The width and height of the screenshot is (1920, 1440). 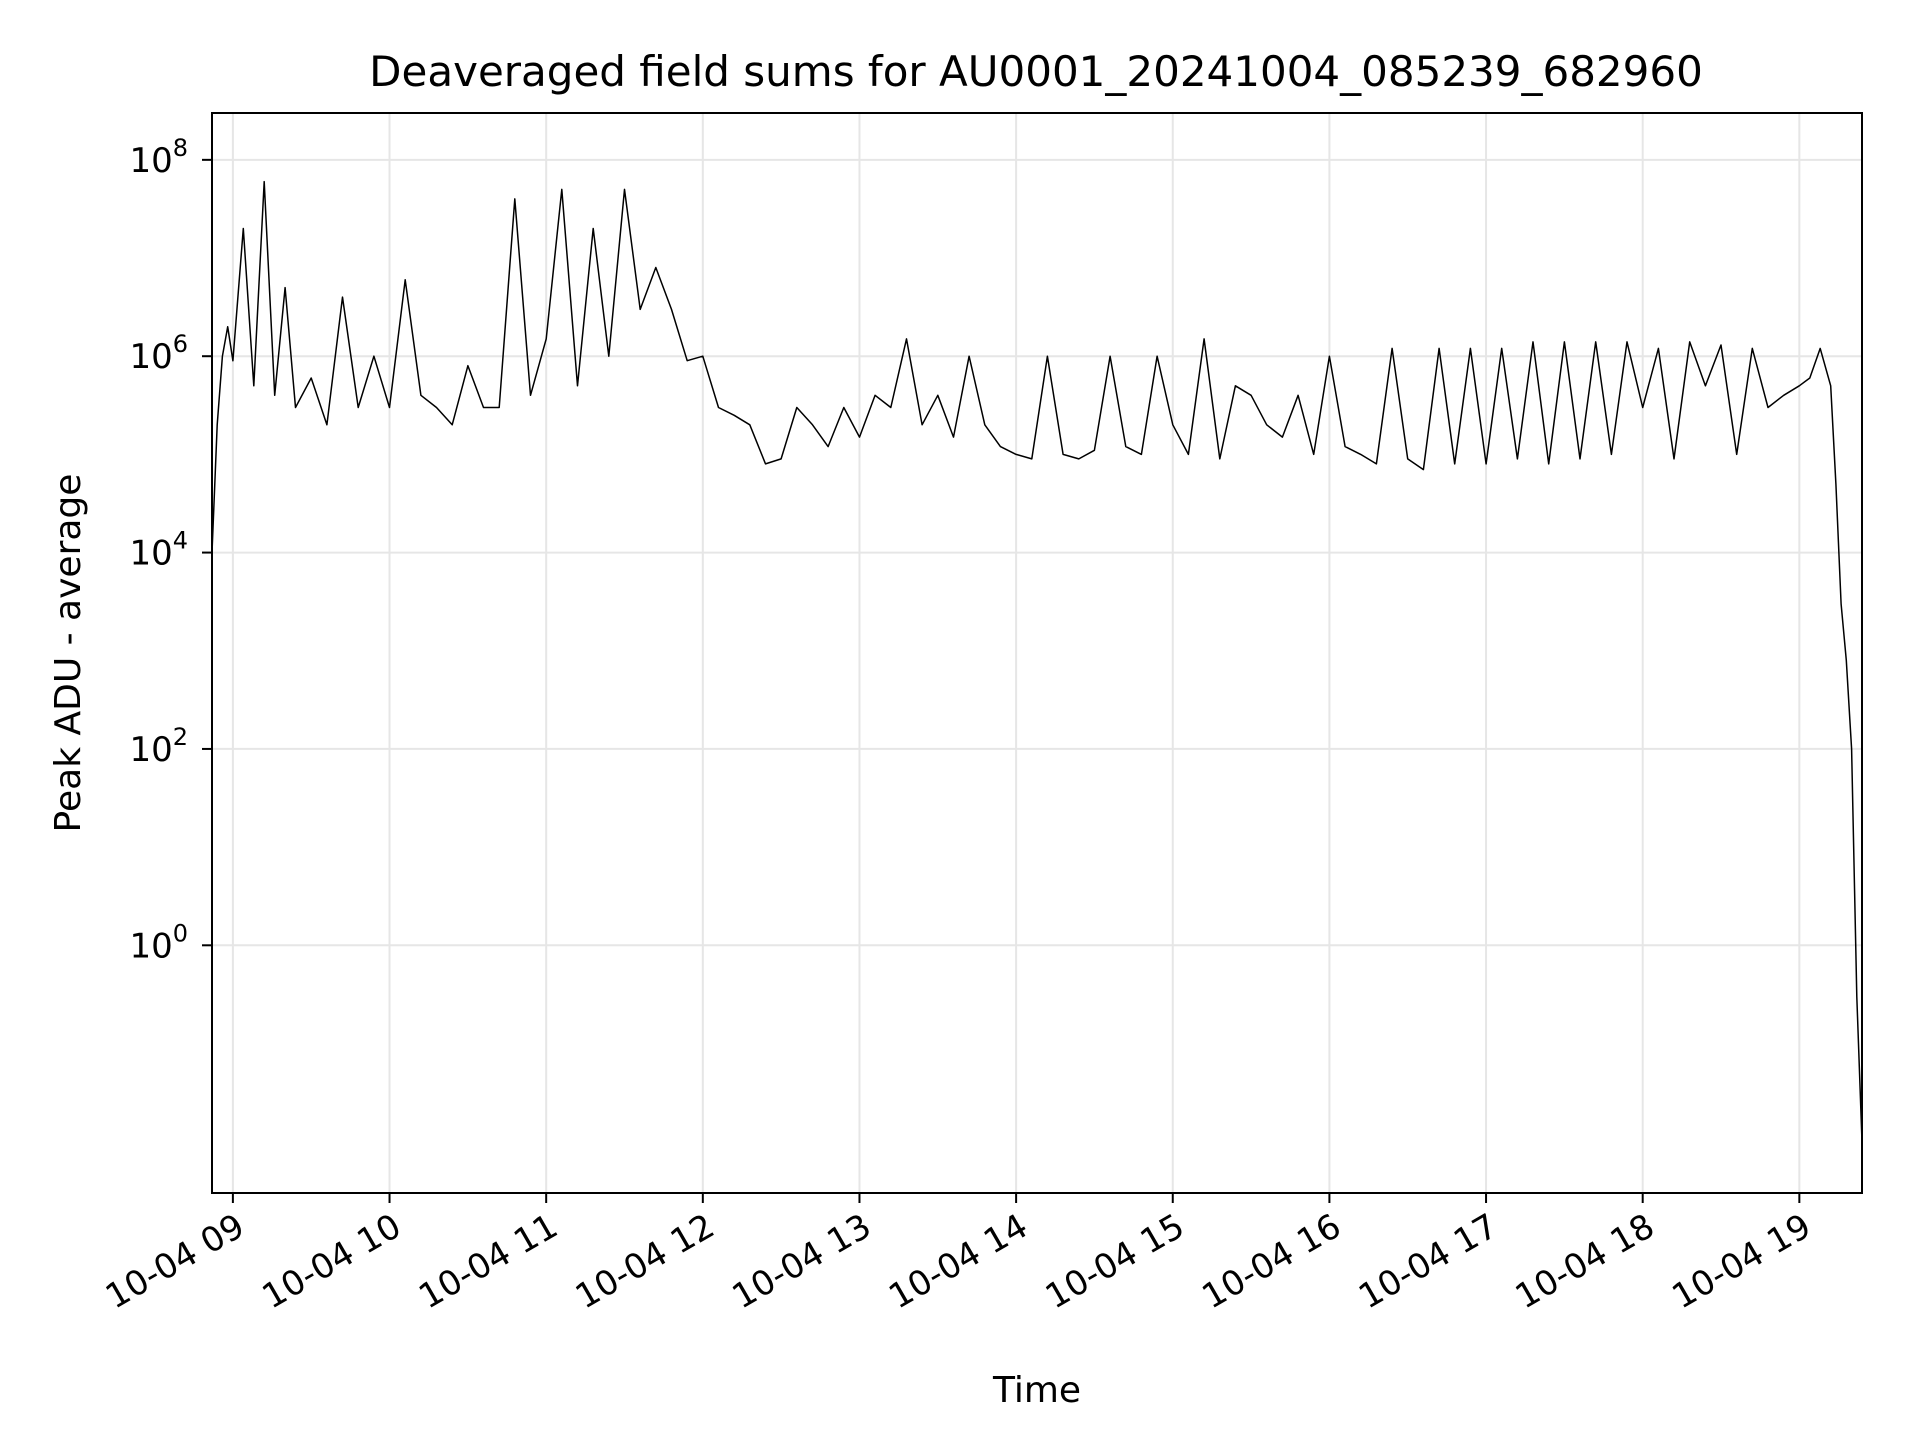 What do you see at coordinates (158, 746) in the screenshot?
I see `y-tick-label: 10²` at bounding box center [158, 746].